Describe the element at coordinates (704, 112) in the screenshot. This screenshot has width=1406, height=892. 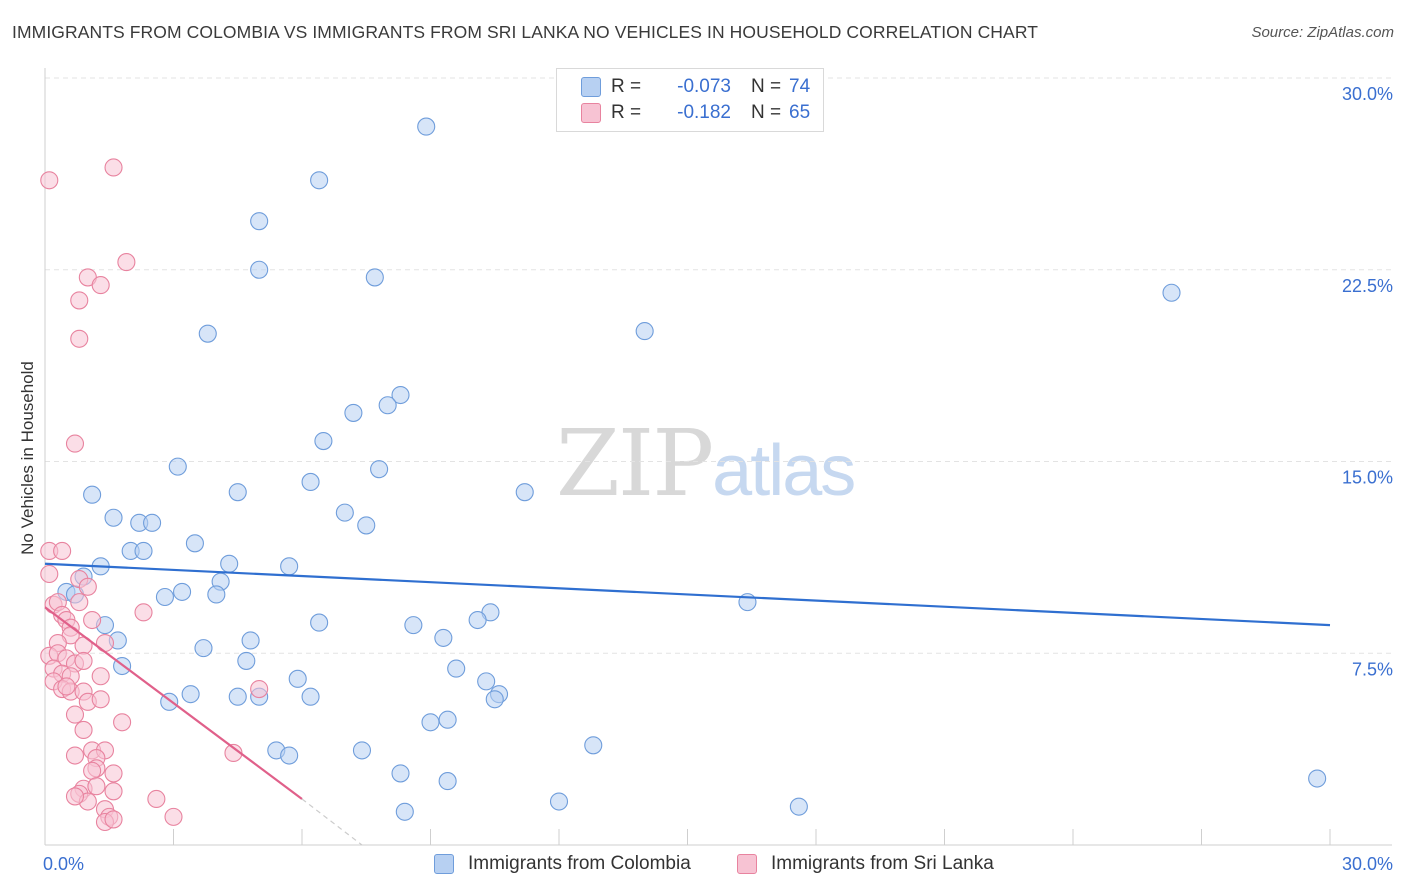
I see `legend-r-value: -0.182` at that location.